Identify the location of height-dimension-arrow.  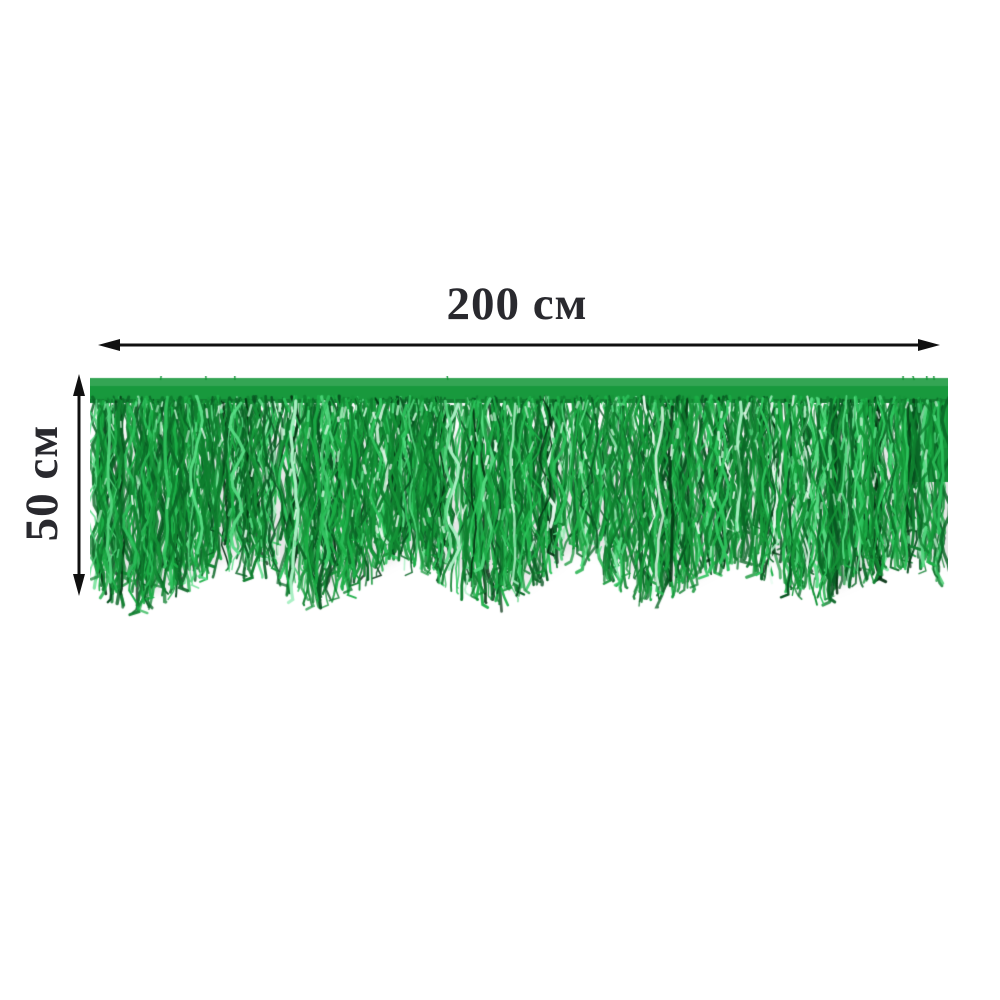
(79, 485).